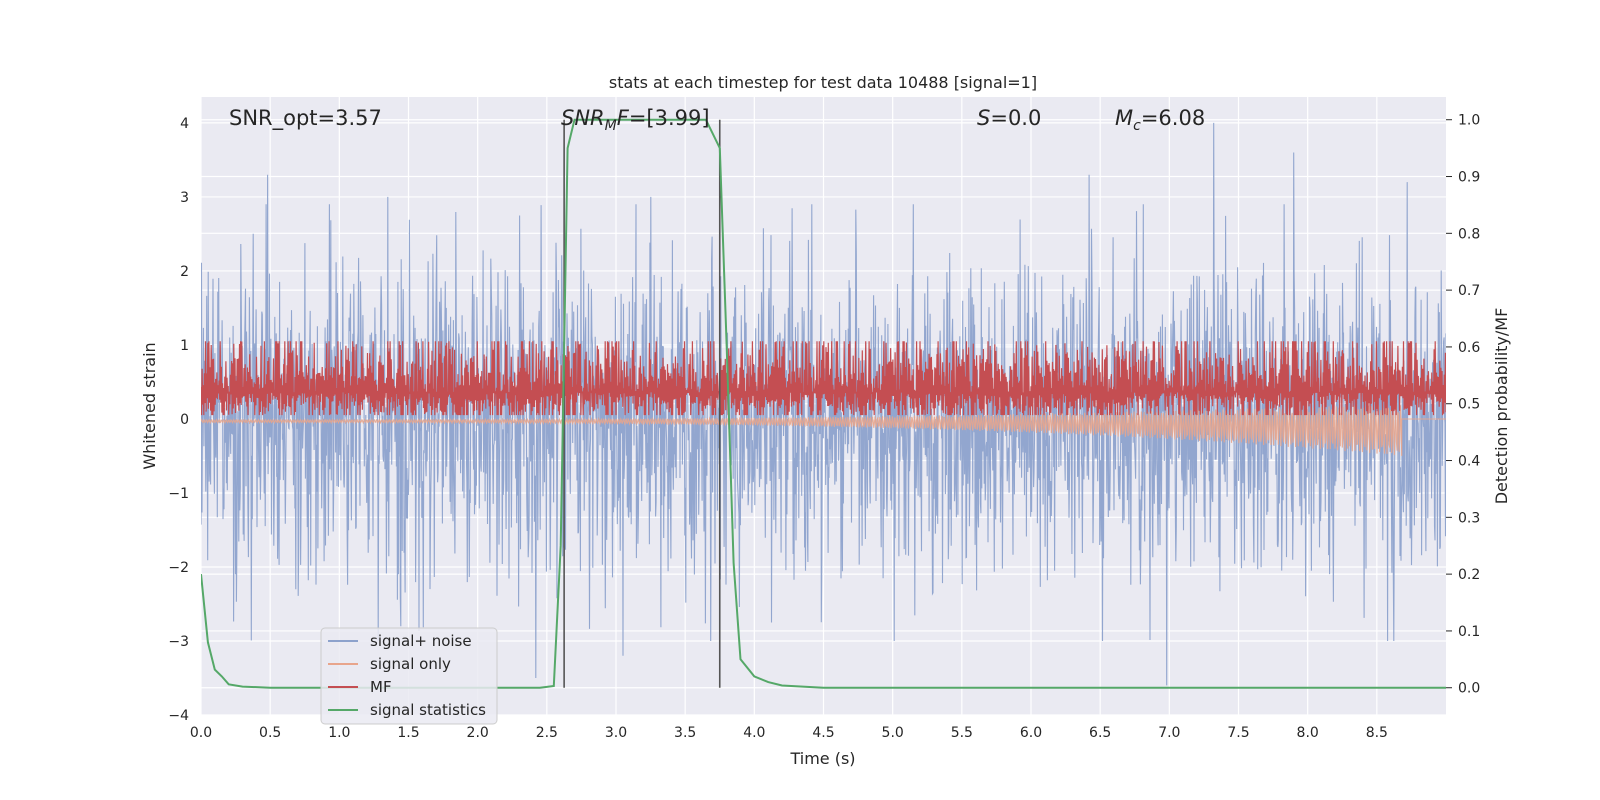 Image resolution: width=1600 pixels, height=800 pixels. What do you see at coordinates (962, 733) in the screenshot?
I see `x-tick-label: 5.5` at bounding box center [962, 733].